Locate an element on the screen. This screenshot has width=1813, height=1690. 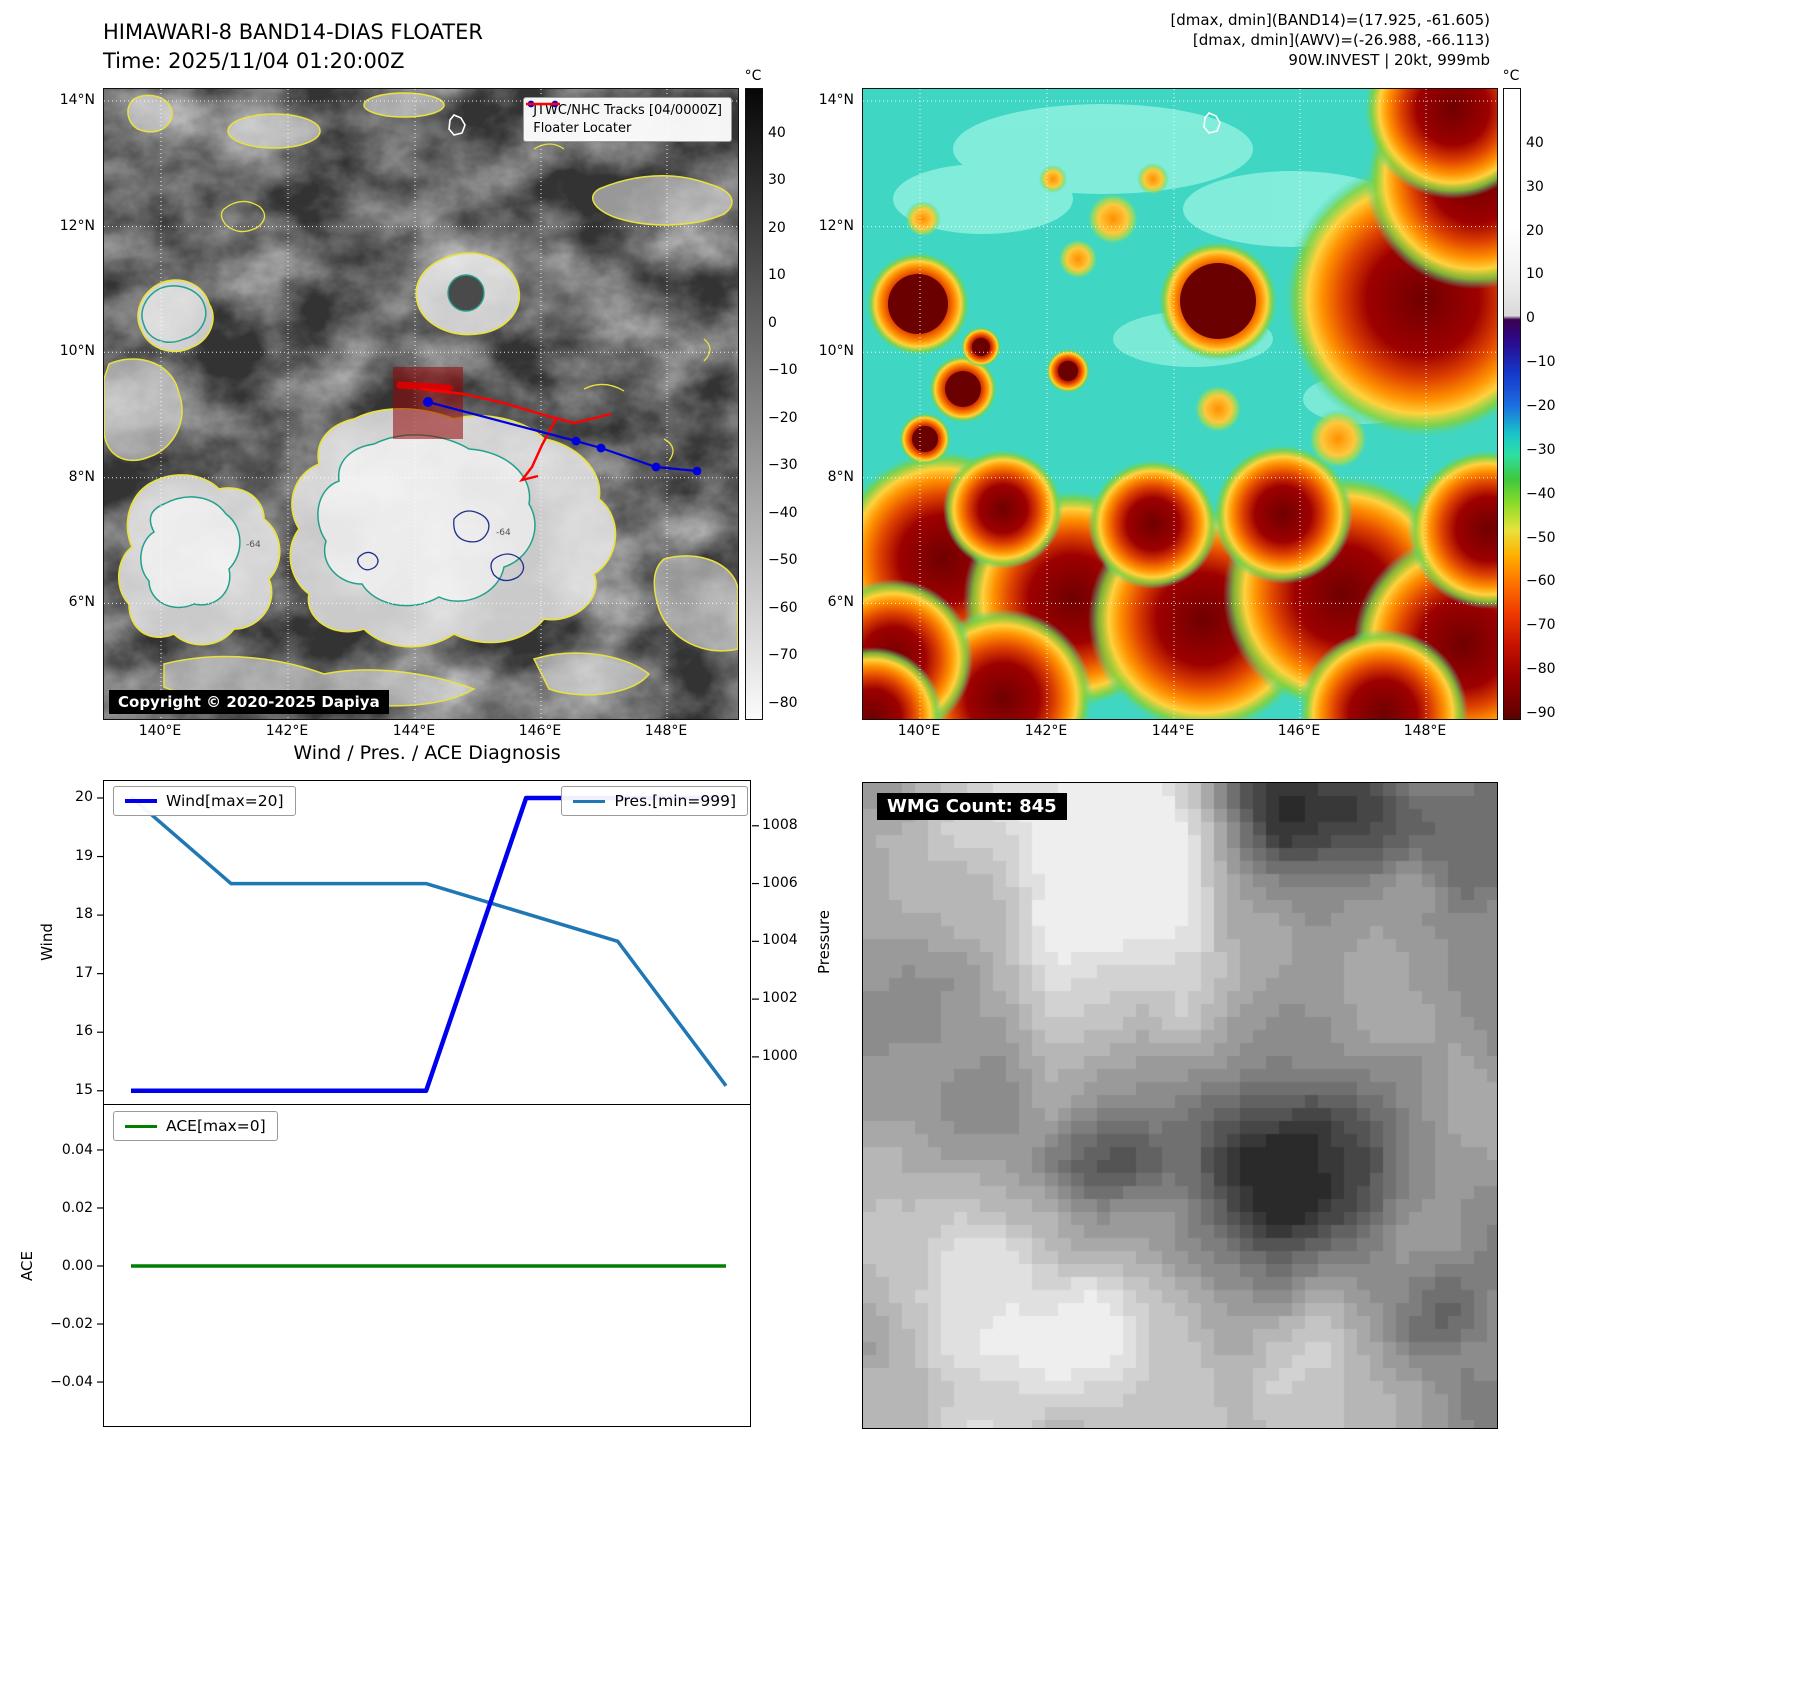
floater-track-branch is located at coordinates (538, 450).